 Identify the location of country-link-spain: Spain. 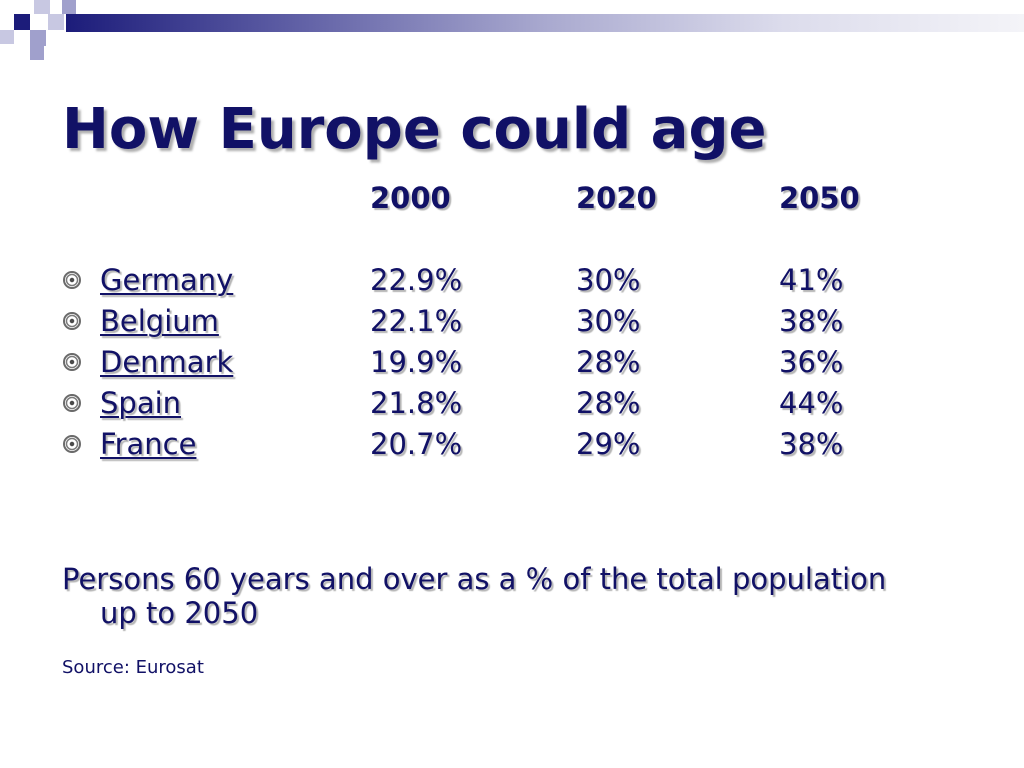
(141, 403).